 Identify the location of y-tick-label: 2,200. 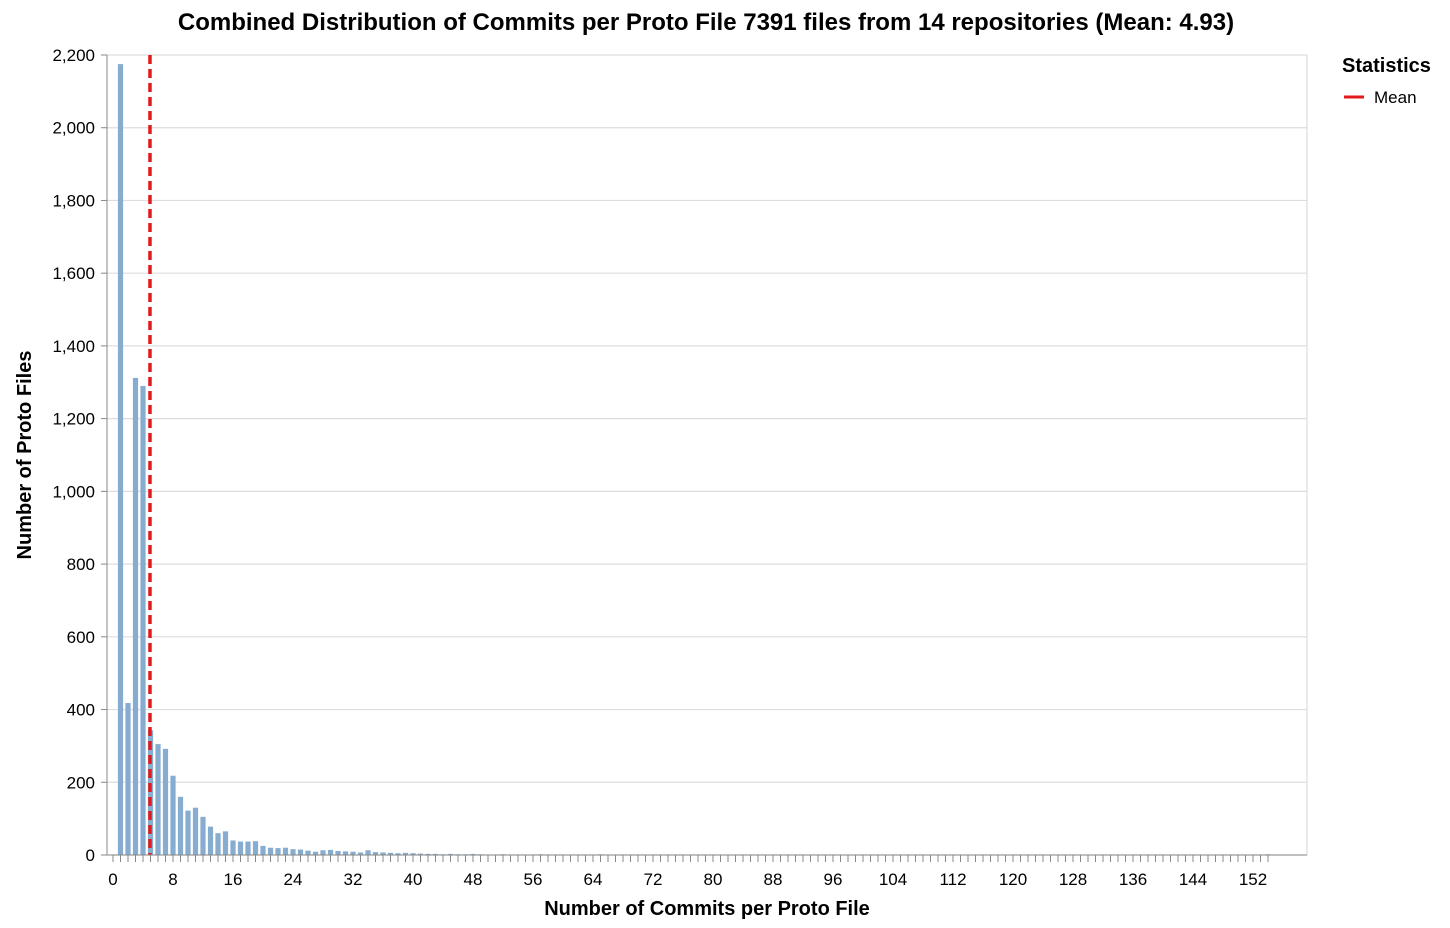
(73, 55).